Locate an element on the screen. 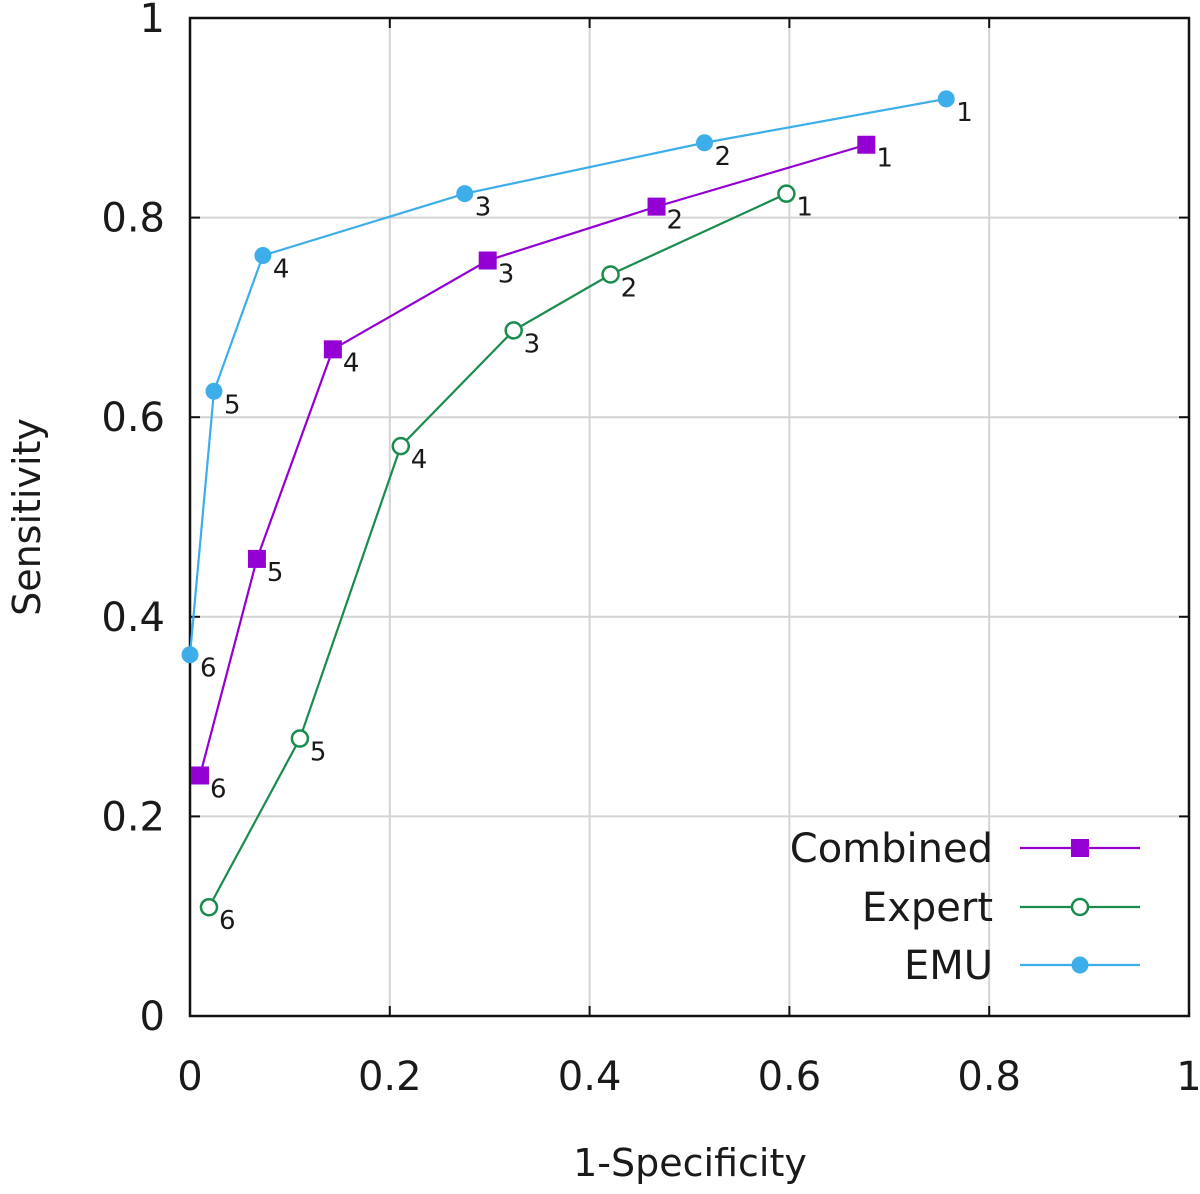 This screenshot has height=1194, width=1200. legend-label: Expert is located at coordinates (927, 908).